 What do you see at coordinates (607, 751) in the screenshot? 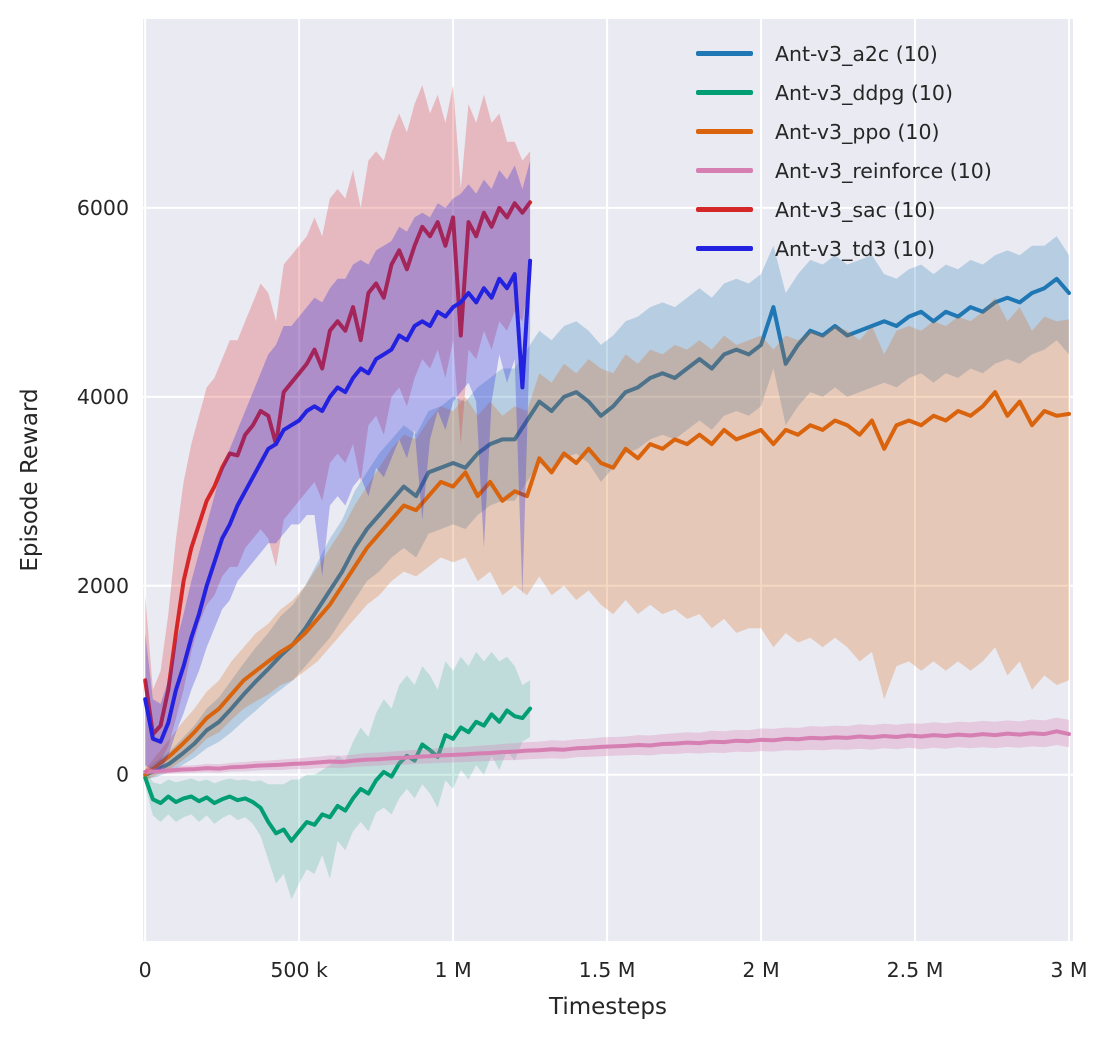
I see `line-ant-v3-reinforce` at bounding box center [607, 751].